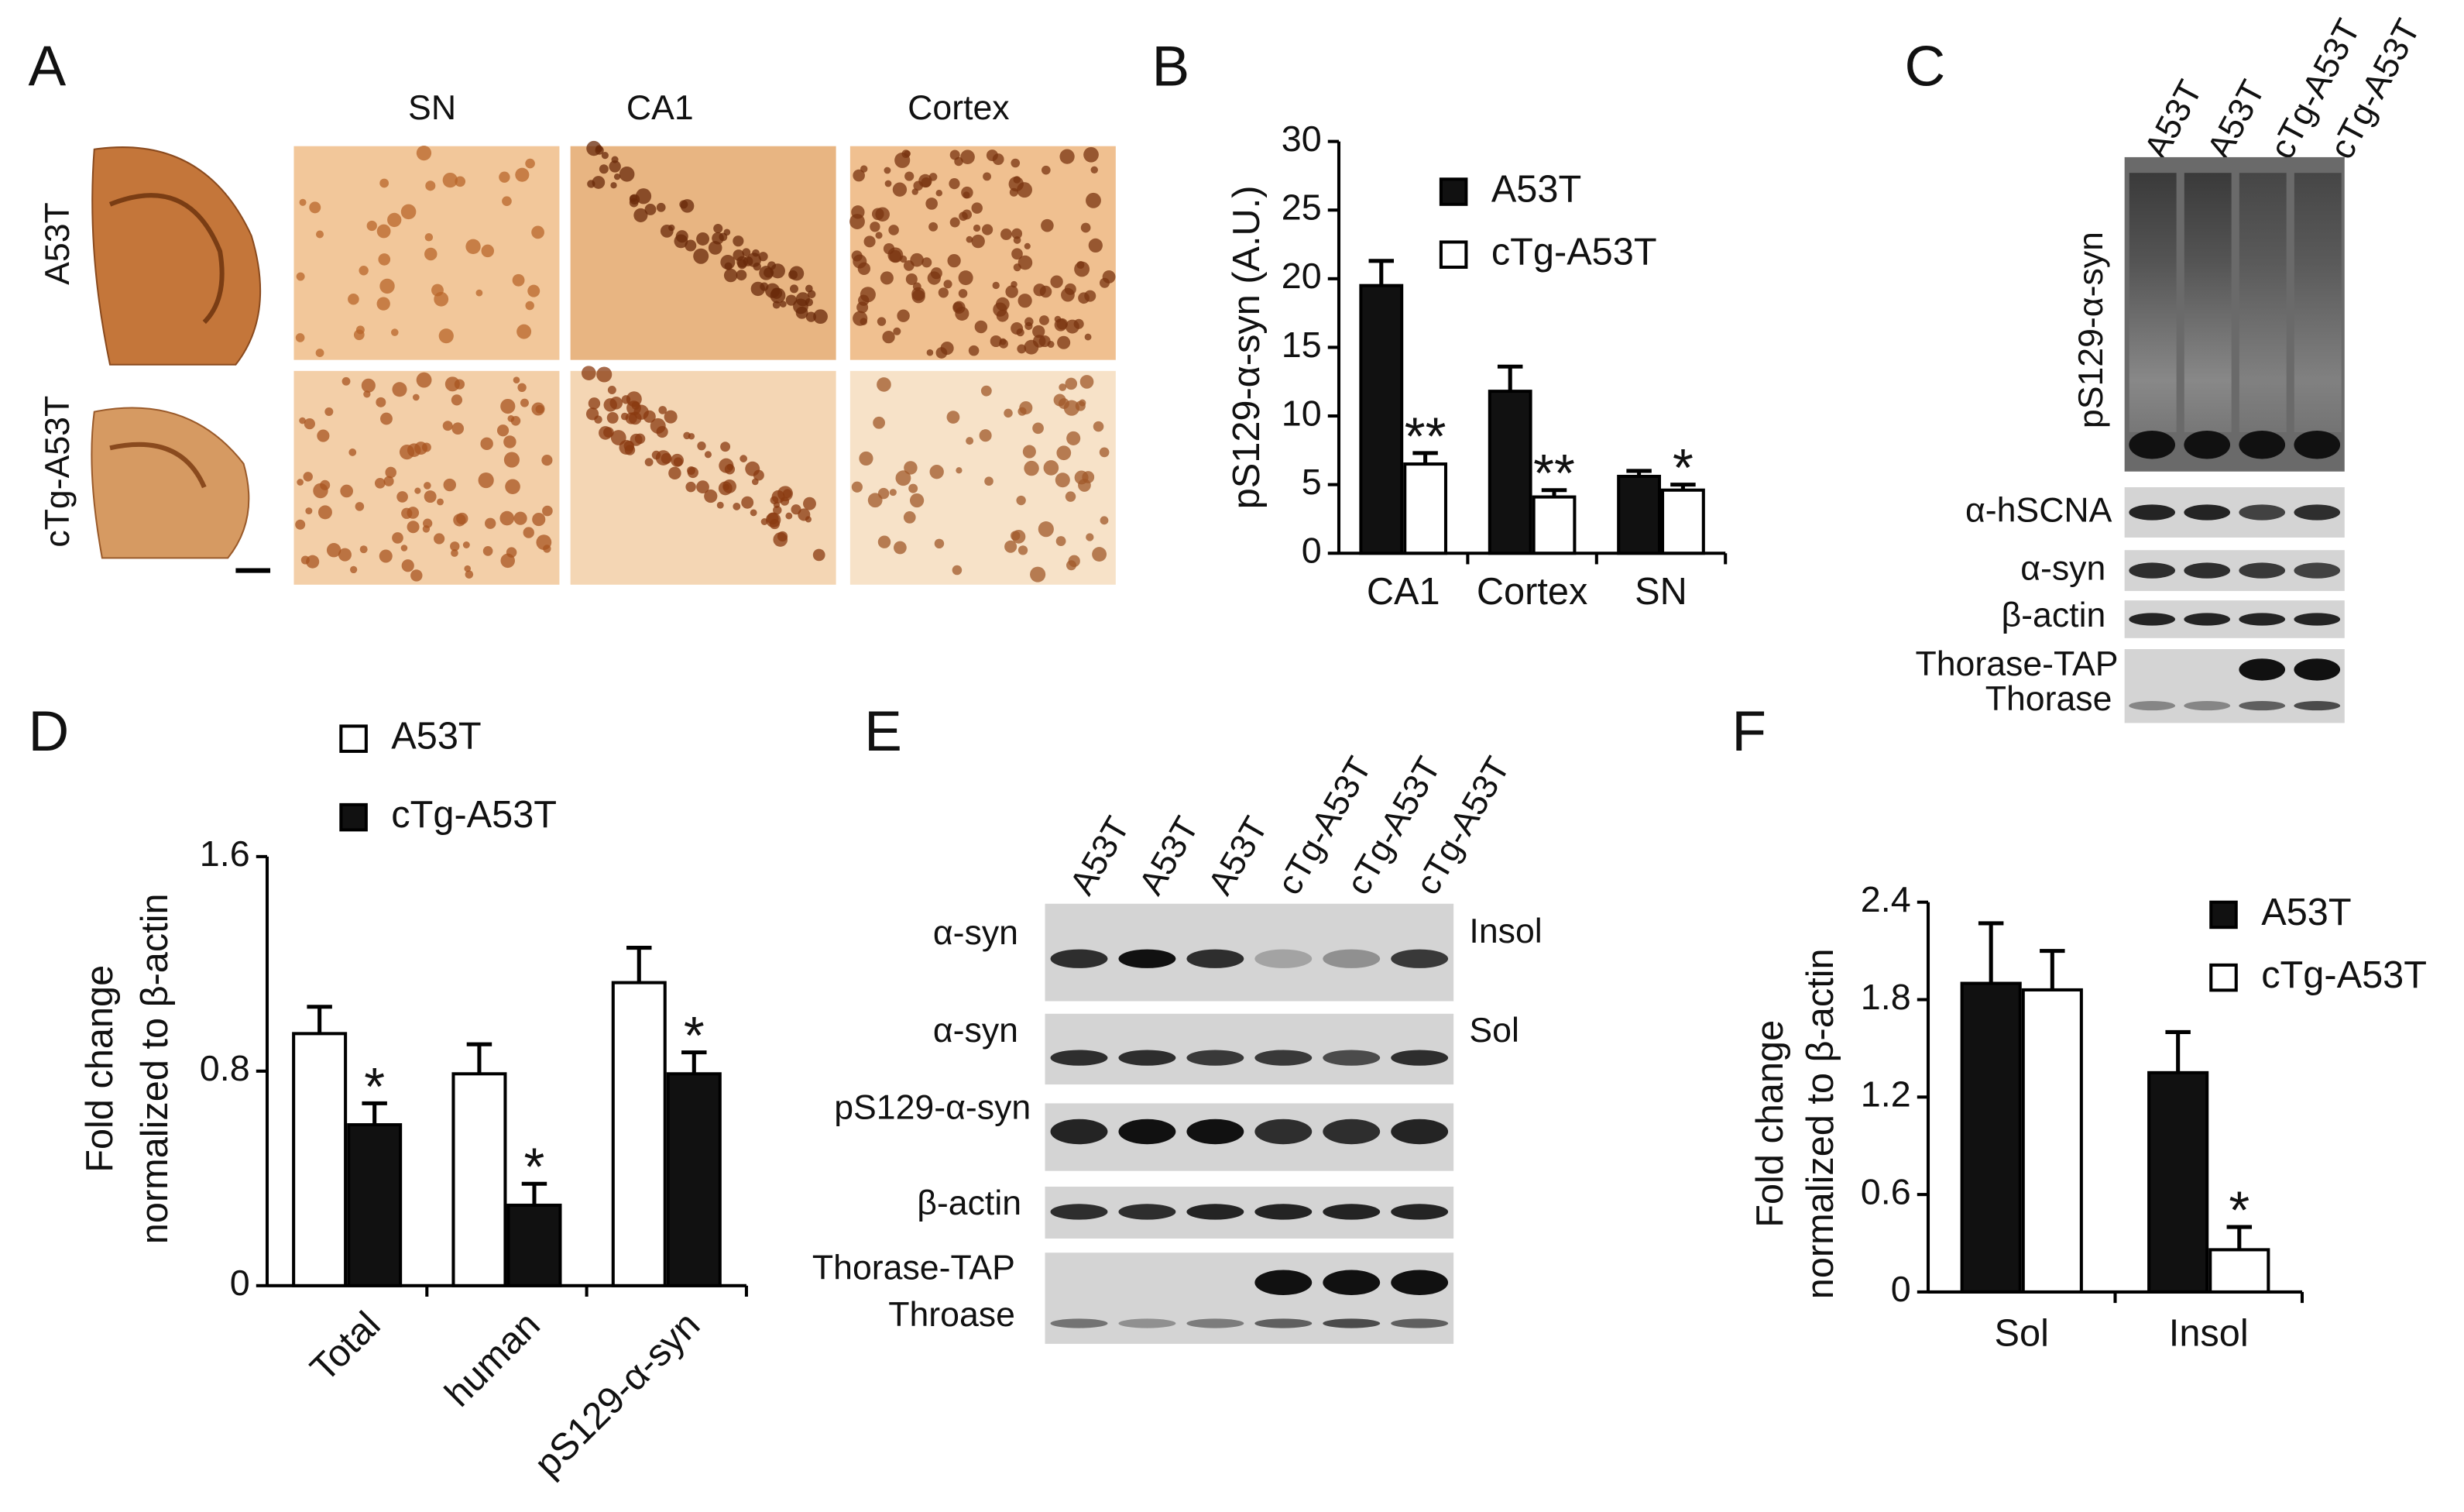  What do you see at coordinates (1302, 413) in the screenshot?
I see `y-tick-label: 10` at bounding box center [1302, 413].